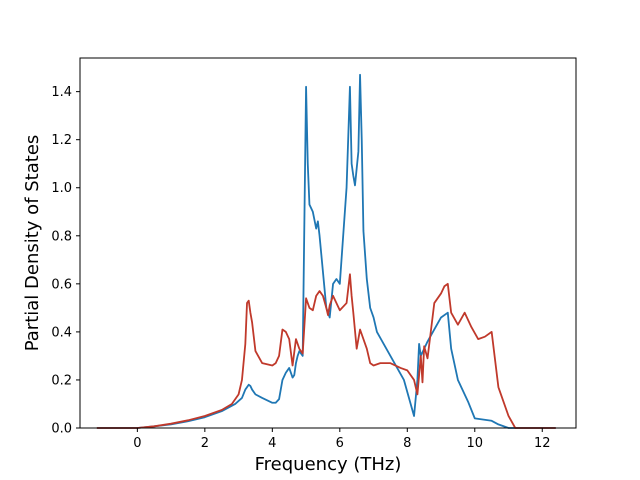 The height and width of the screenshot is (480, 640). Describe the element at coordinates (328, 464) in the screenshot. I see `x-axis-label: Frequency (THz)` at that location.